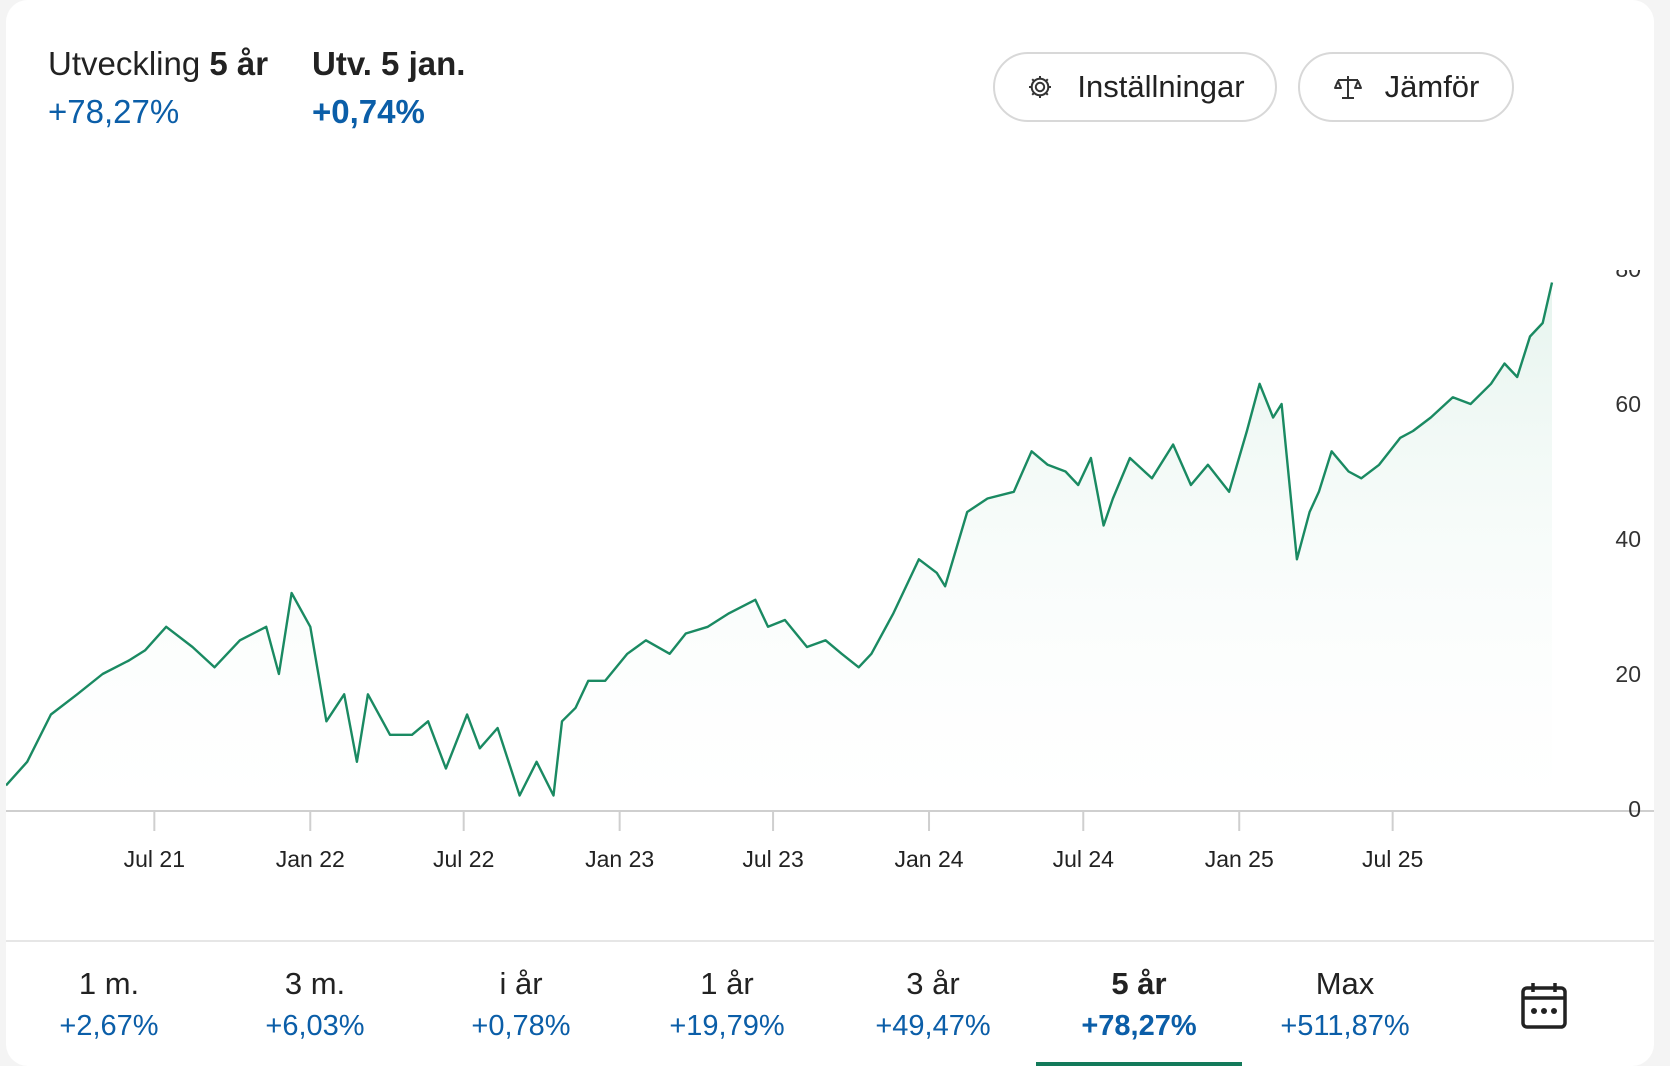 The width and height of the screenshot is (1670, 1066). I want to click on compare-button: Jämför, so click(1406, 87).